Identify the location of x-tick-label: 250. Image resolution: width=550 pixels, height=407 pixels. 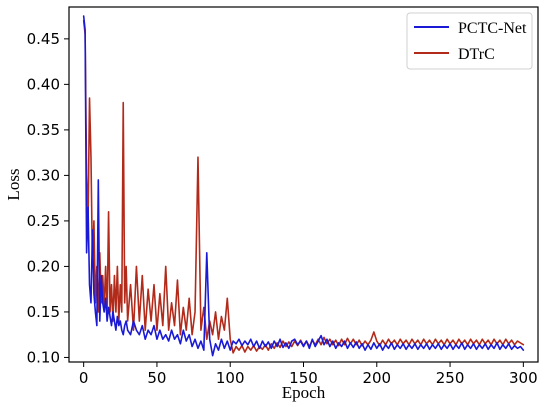
(450, 378).